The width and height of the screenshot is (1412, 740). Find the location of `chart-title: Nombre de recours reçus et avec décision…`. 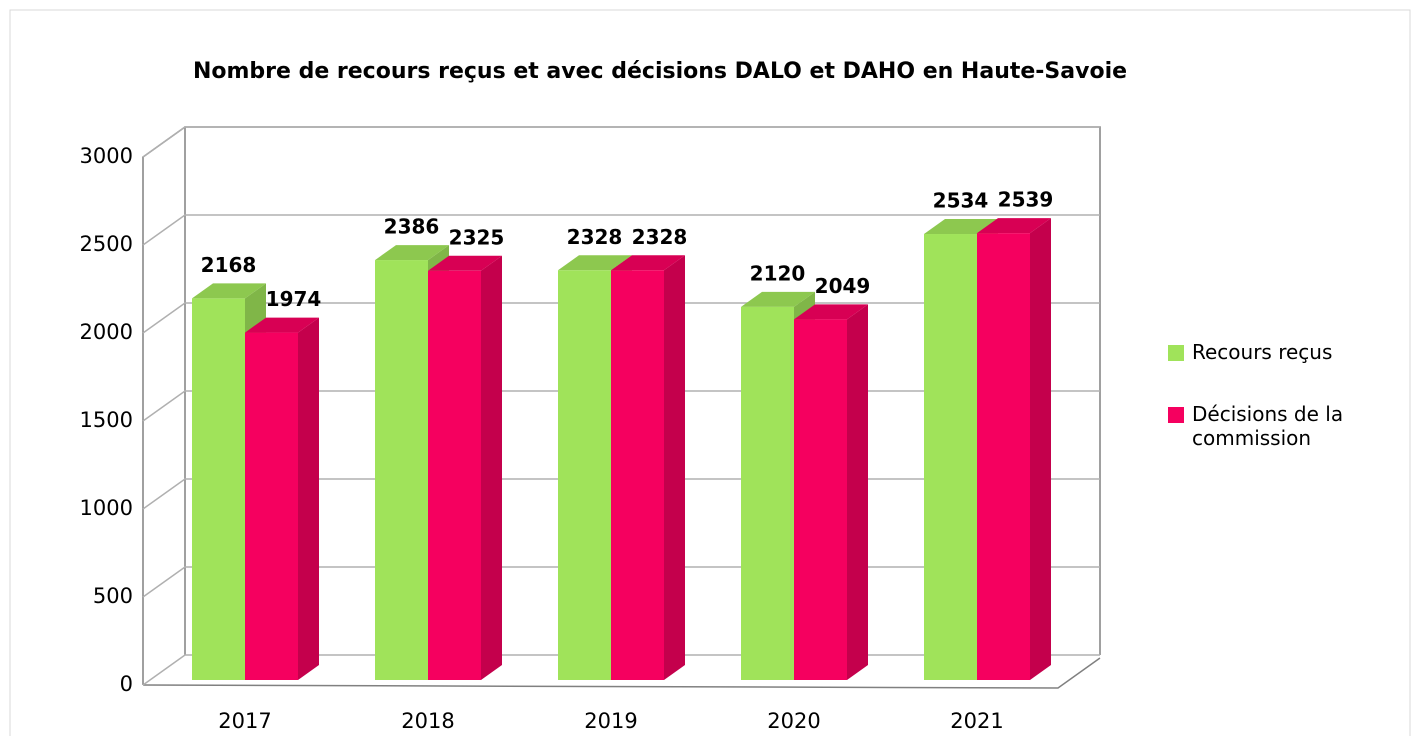

chart-title: Nombre de recours reçus et avec décision… is located at coordinates (660, 71).